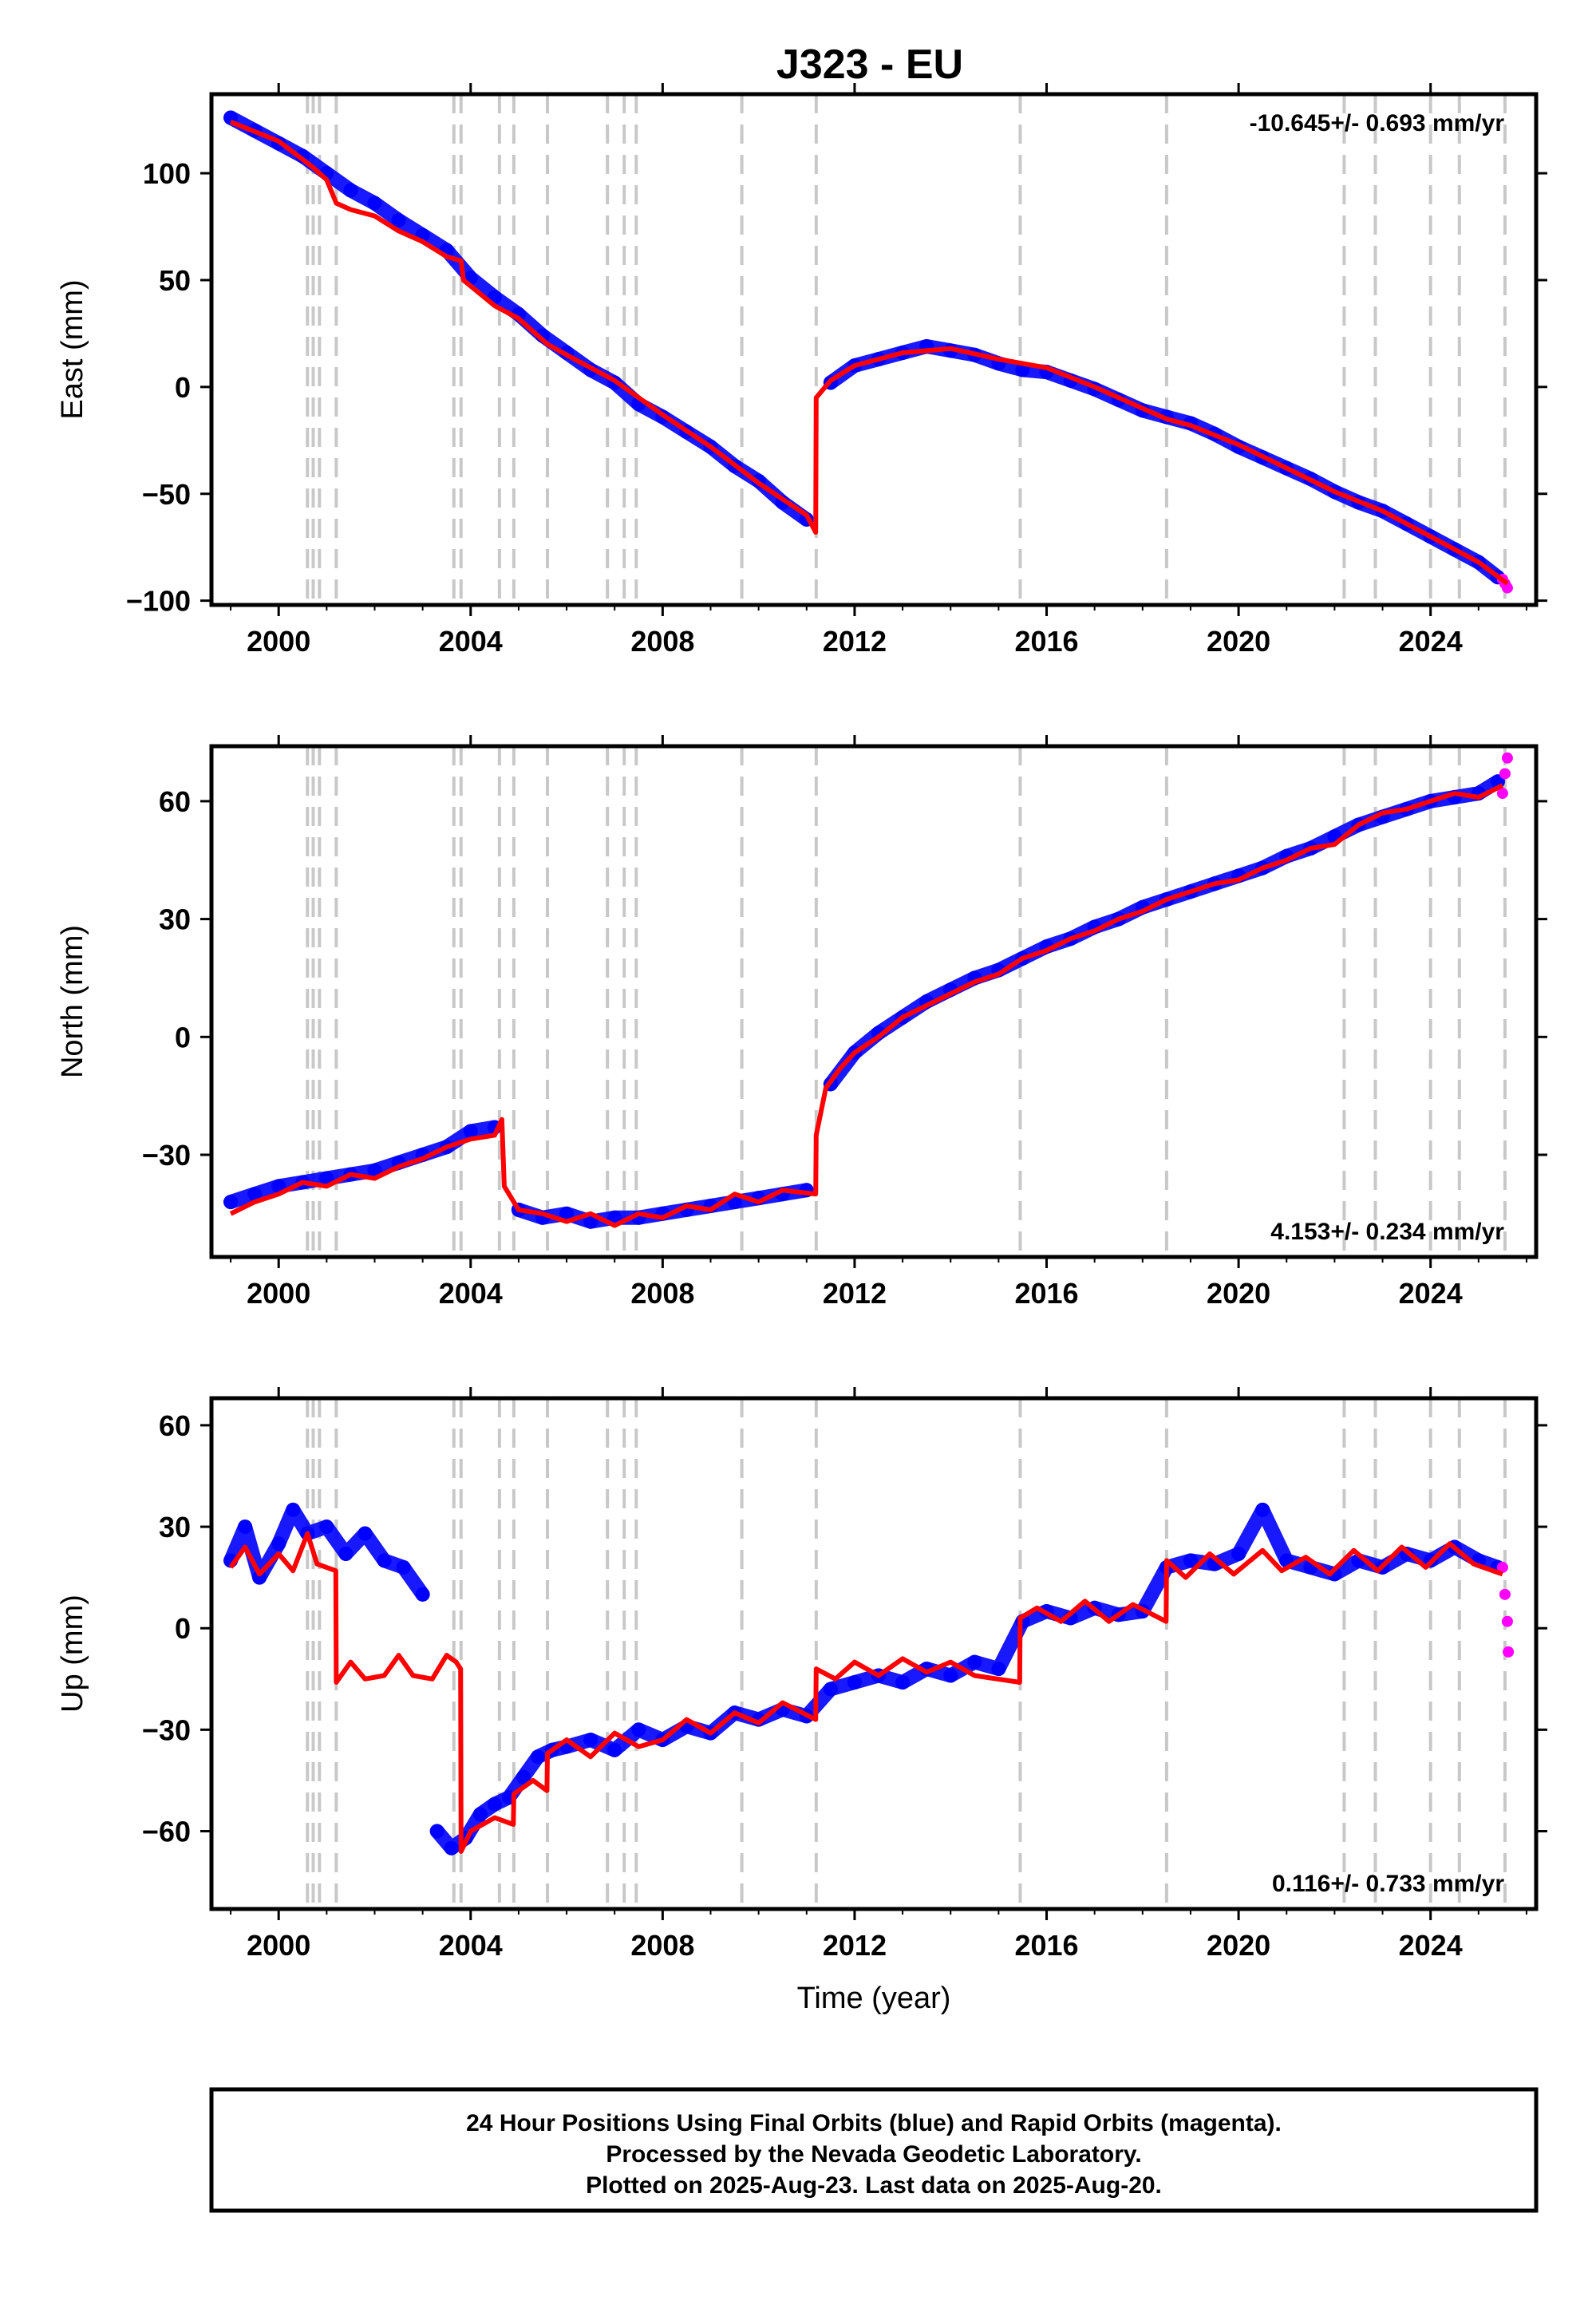  I want to click on y-axis-label: East (mm), so click(72, 349).